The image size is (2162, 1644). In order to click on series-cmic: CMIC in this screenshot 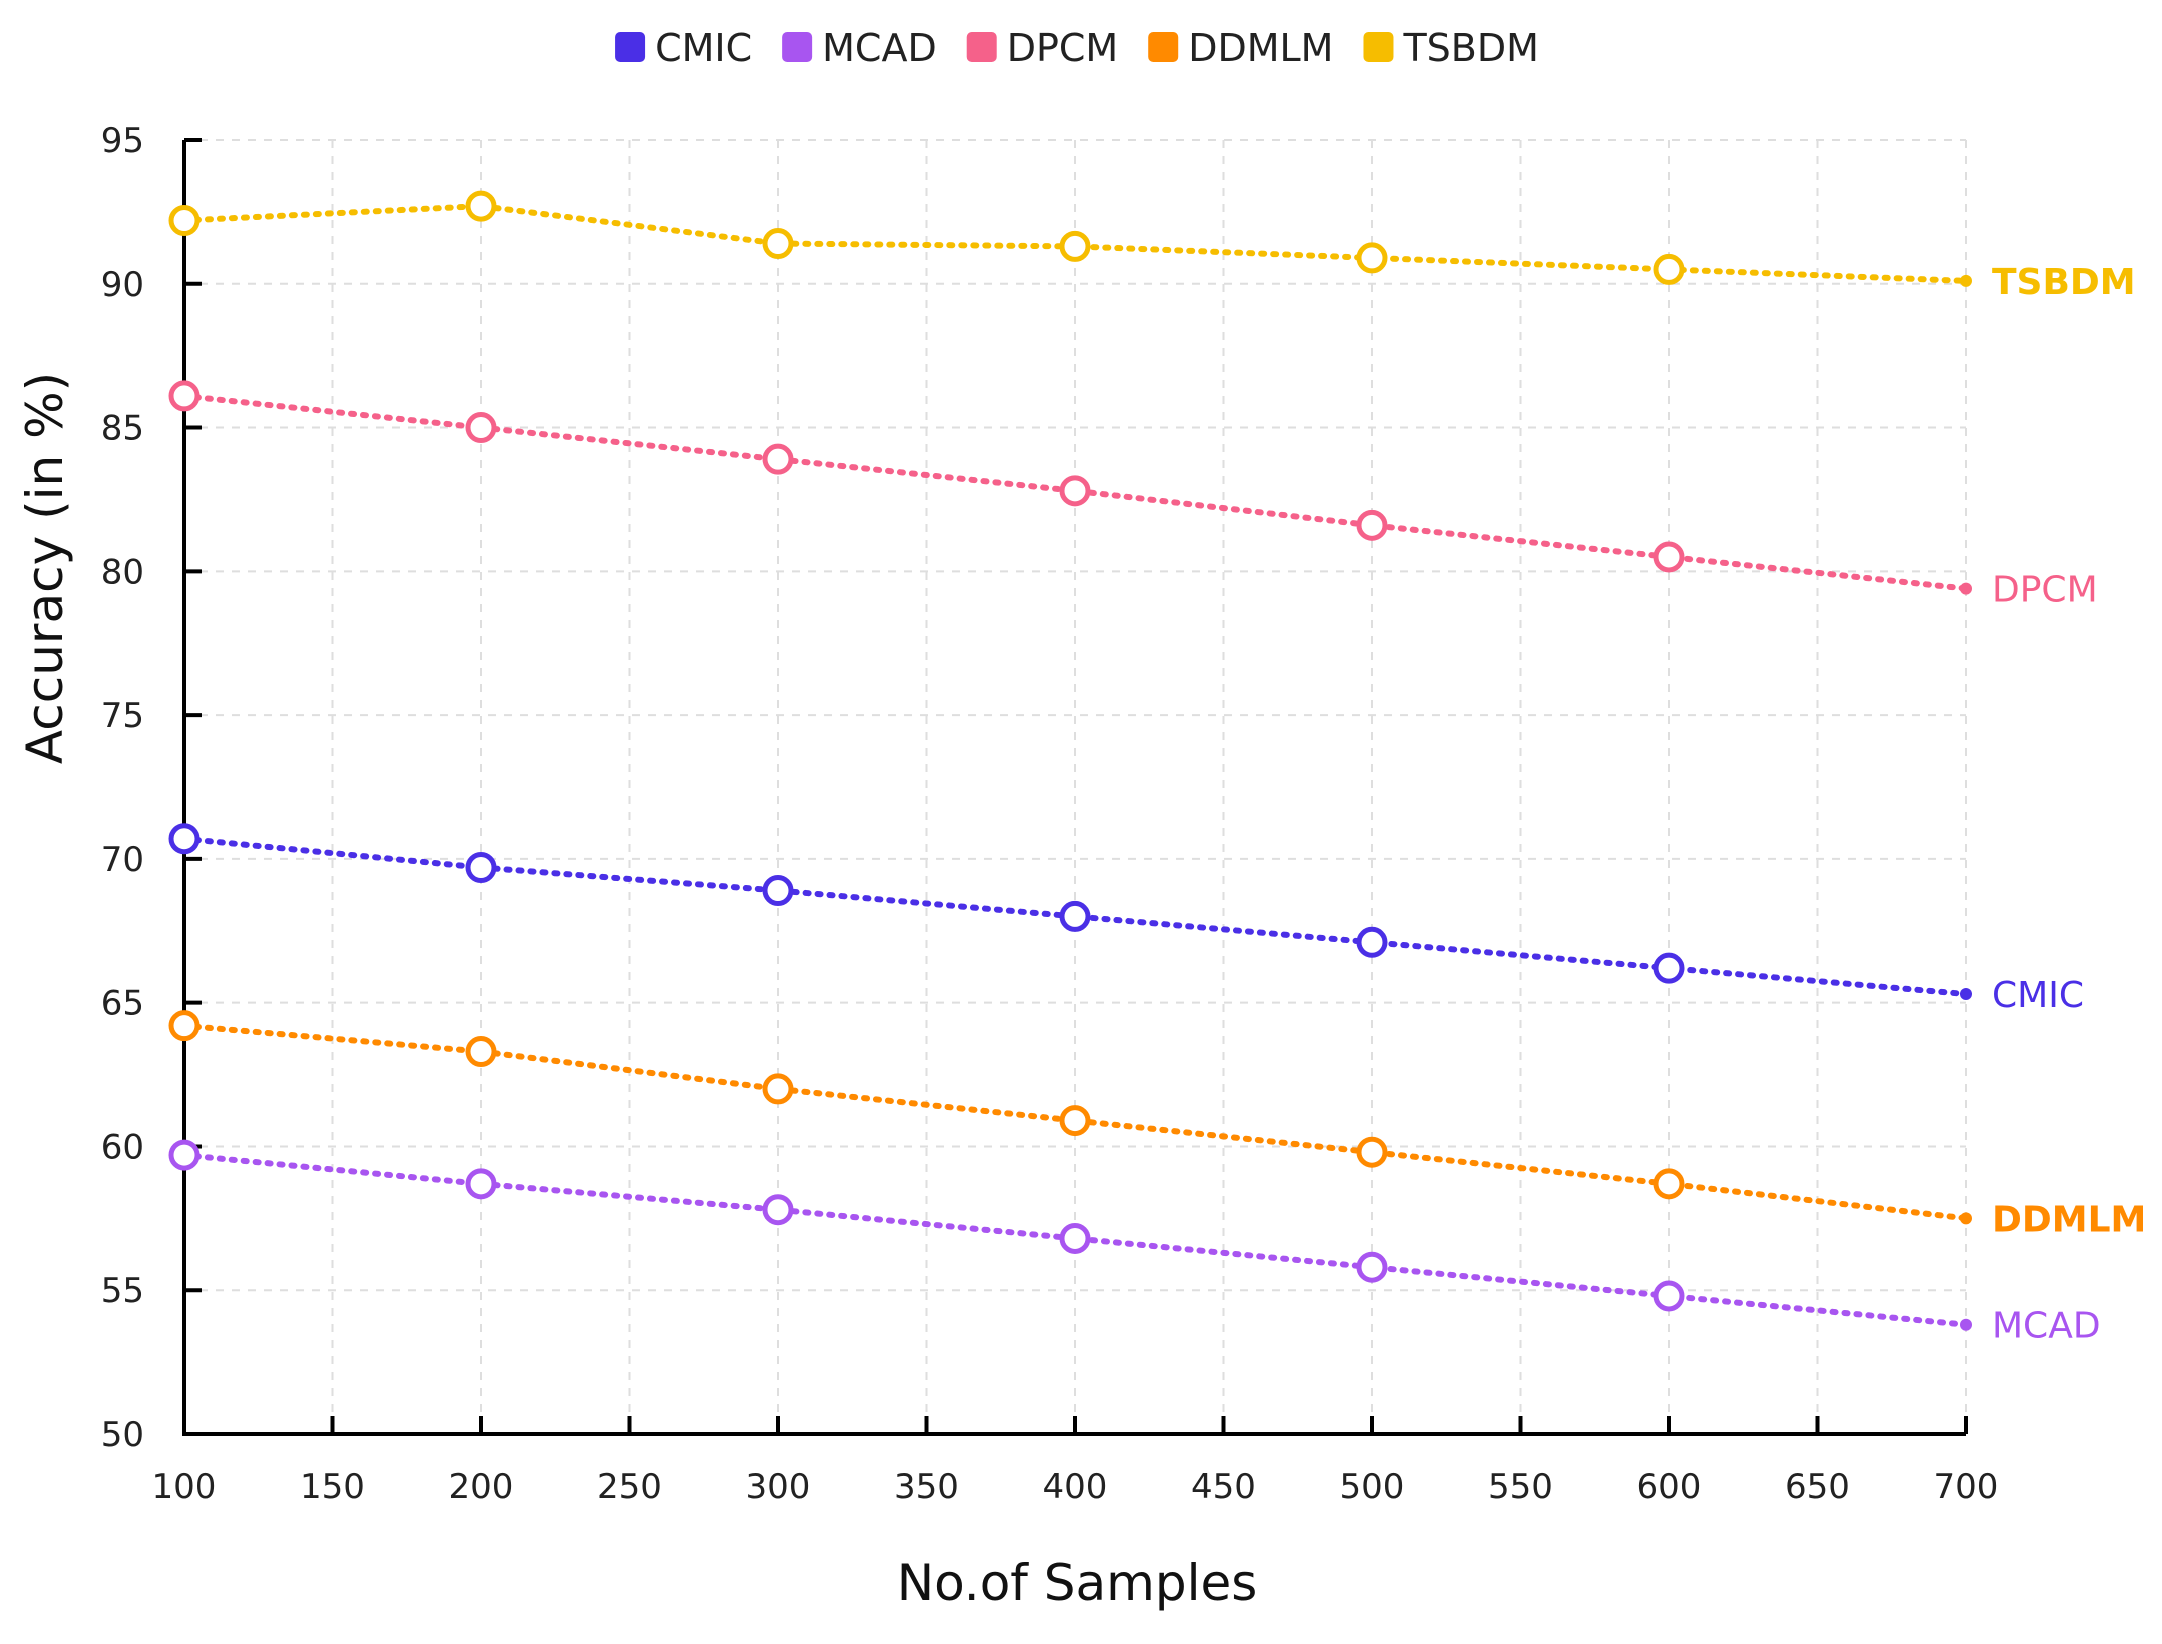, I will do `click(1126, 919)`.